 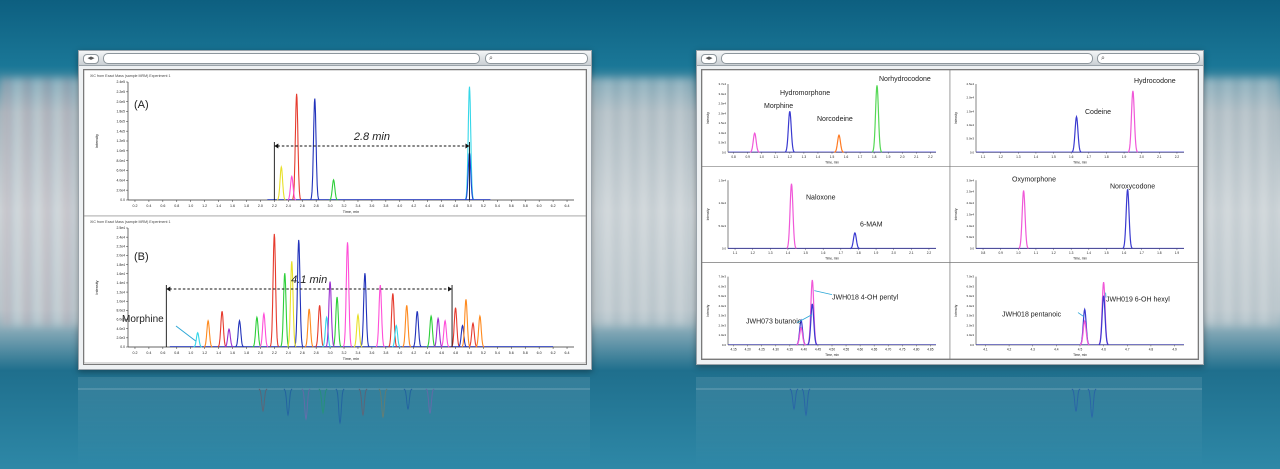 I want to click on x-tick-label: 2.6, so click(x=302, y=353).